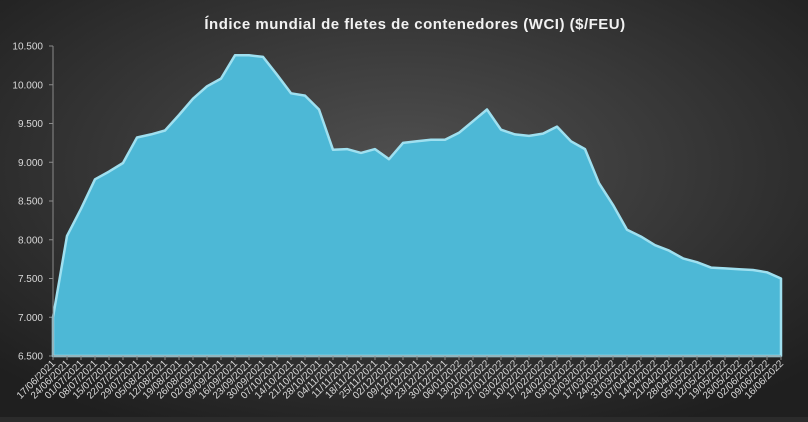 The height and width of the screenshot is (422, 808). I want to click on y-tick-label: 8.000, so click(30, 240).